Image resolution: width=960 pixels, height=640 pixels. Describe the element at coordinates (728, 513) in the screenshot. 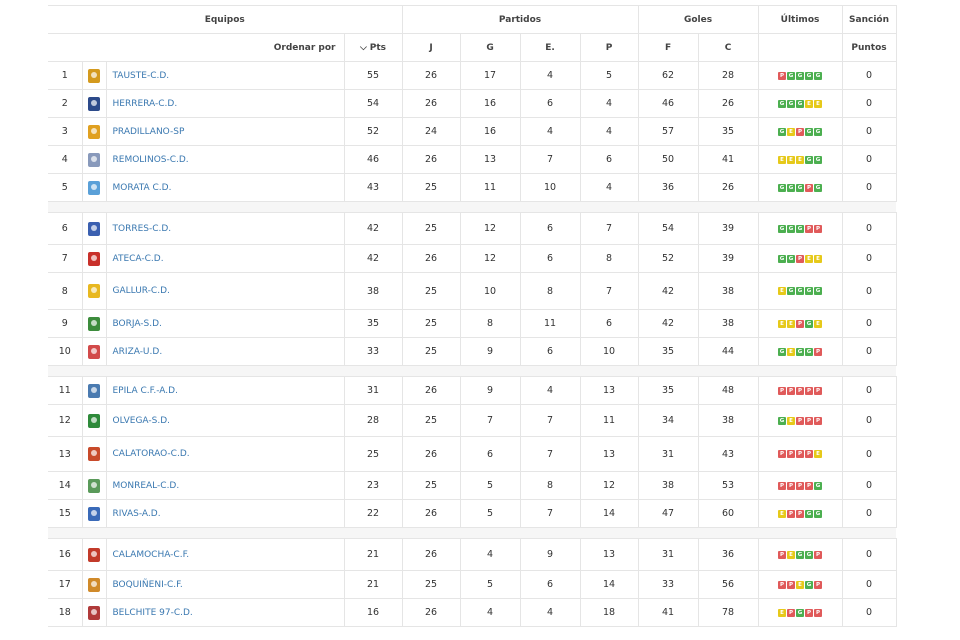

I see `goals-against: 60` at that location.